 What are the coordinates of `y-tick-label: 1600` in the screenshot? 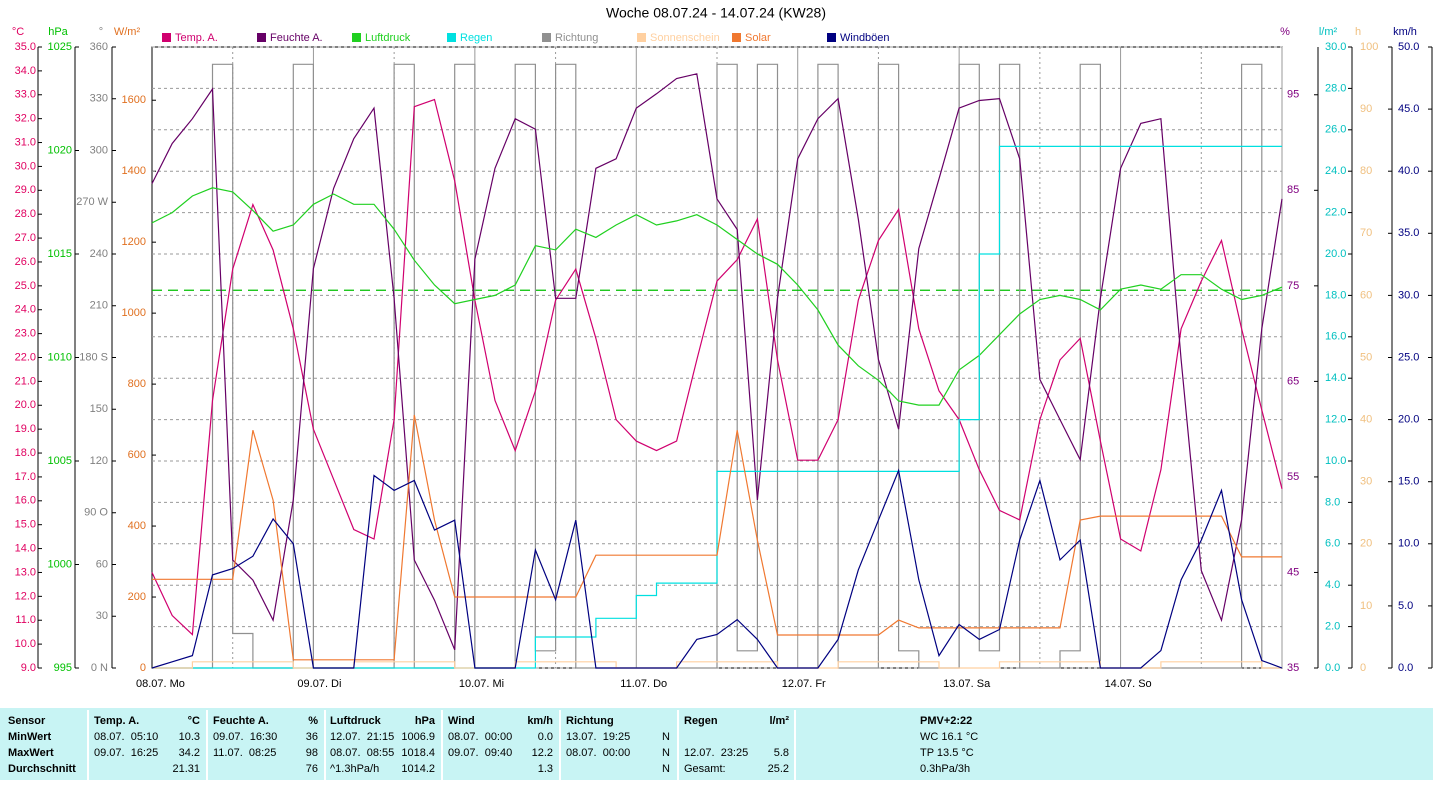 It's located at (134, 100).